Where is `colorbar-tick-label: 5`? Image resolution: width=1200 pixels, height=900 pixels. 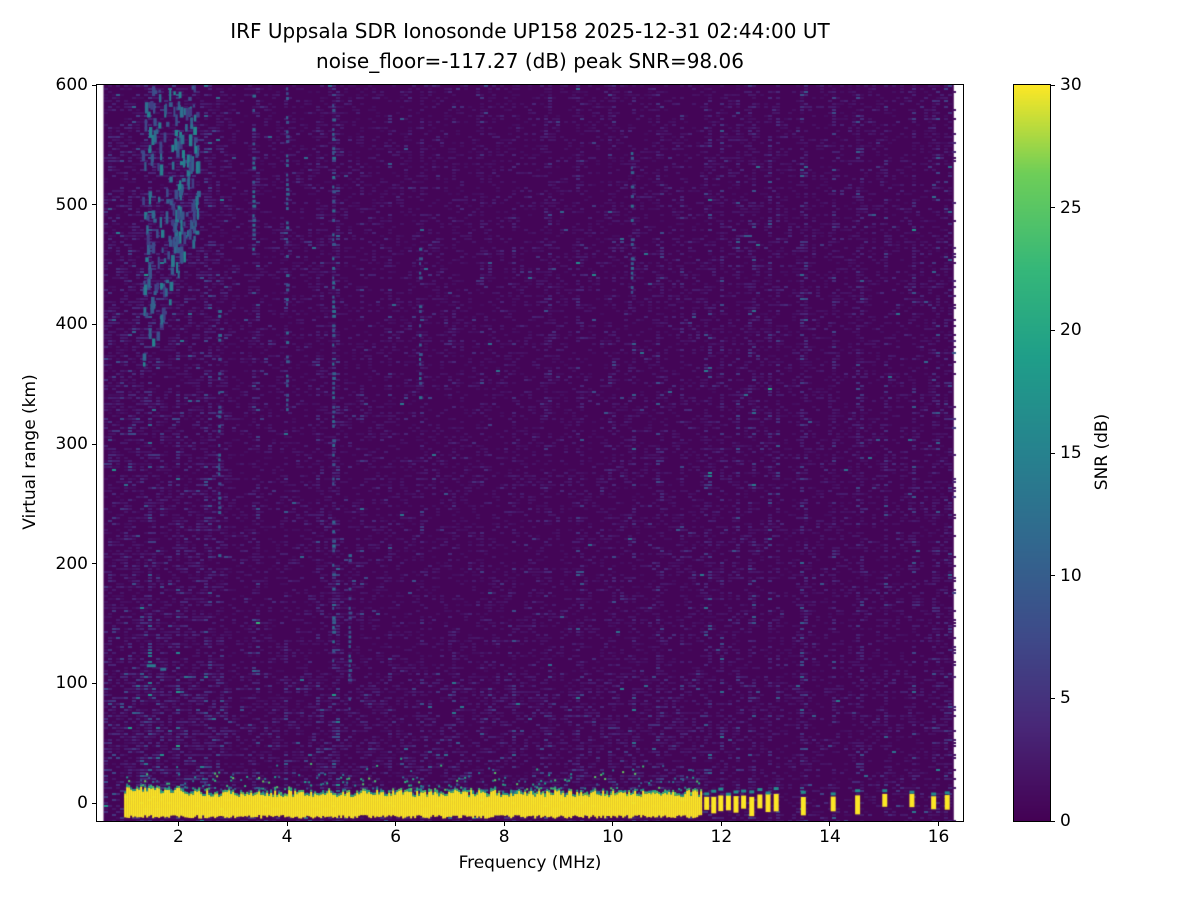 colorbar-tick-label: 5 is located at coordinates (1065, 698).